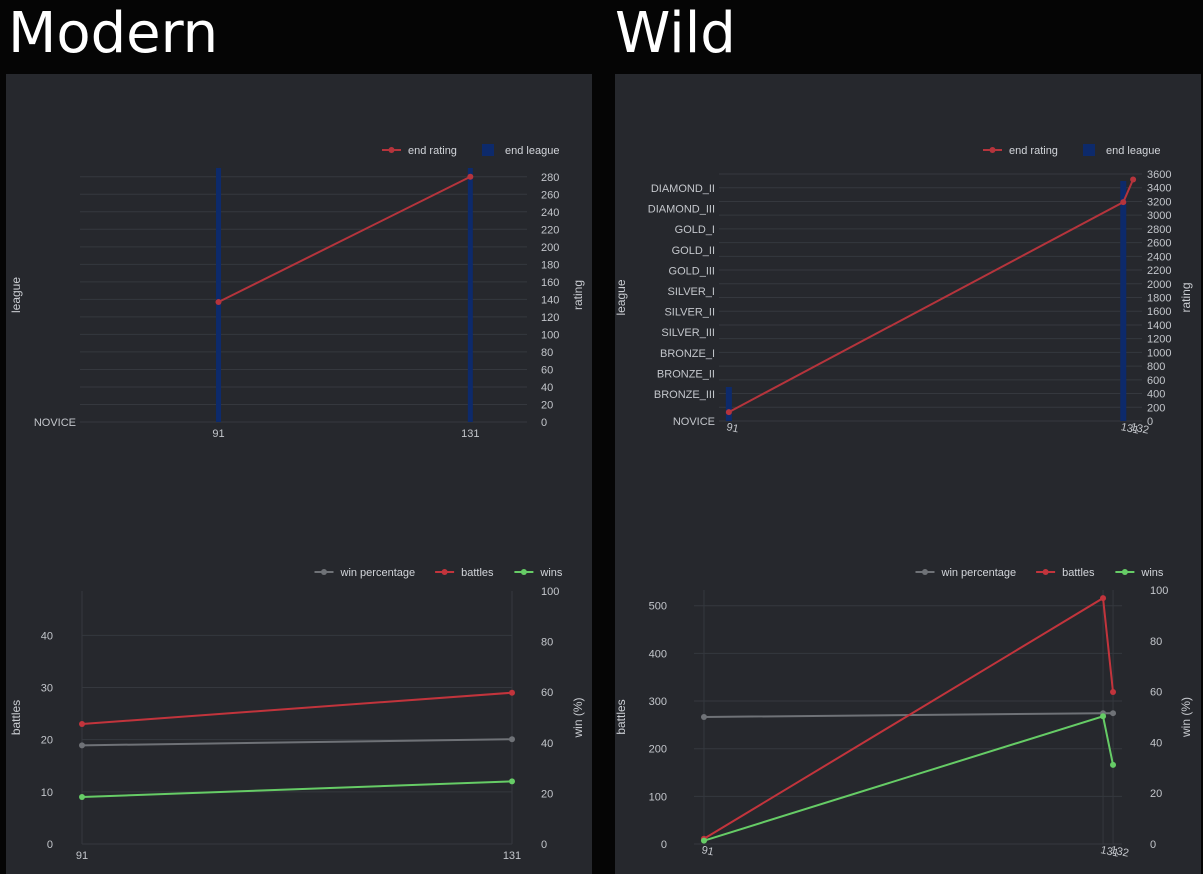 Image resolution: width=1203 pixels, height=874 pixels. I want to click on y1-tick-label: SILVER_III, so click(688, 333).